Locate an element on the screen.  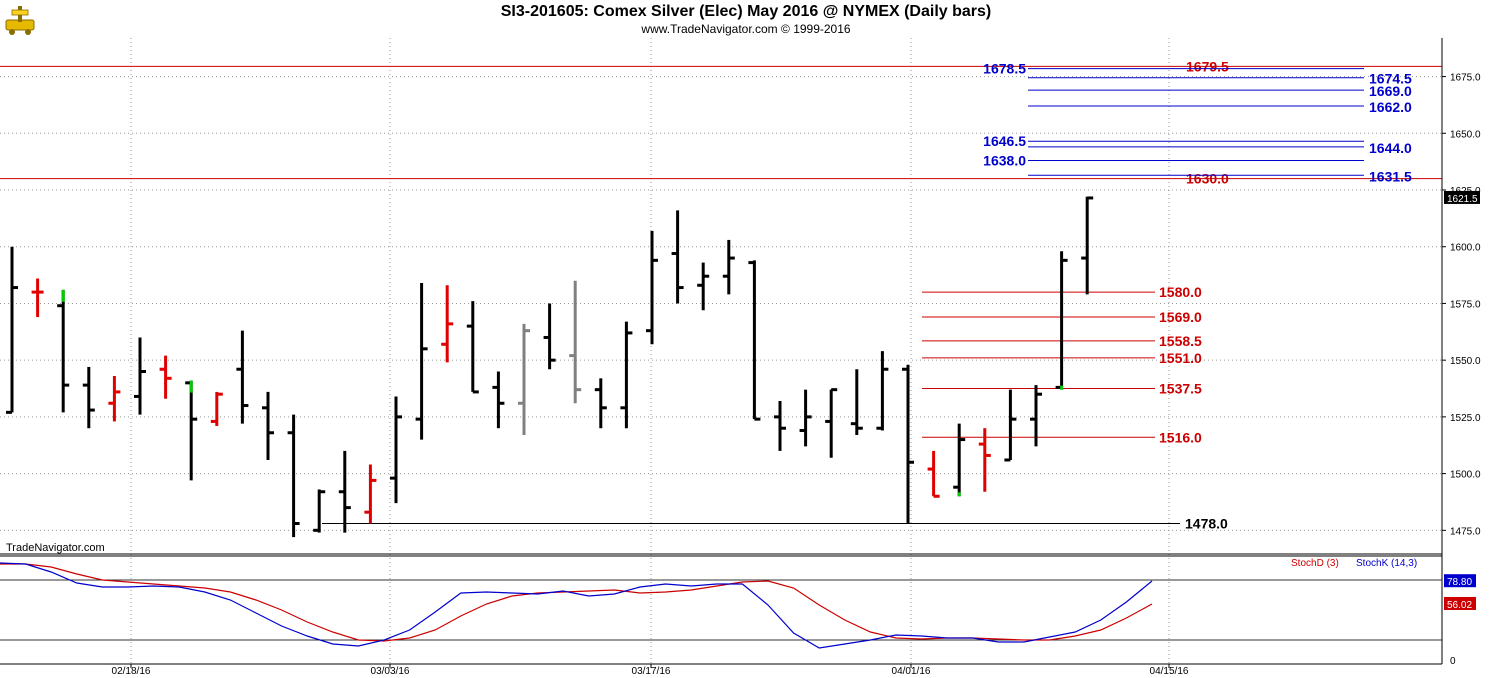
date-tick-label: 04/01/16 is located at coordinates (911, 671).